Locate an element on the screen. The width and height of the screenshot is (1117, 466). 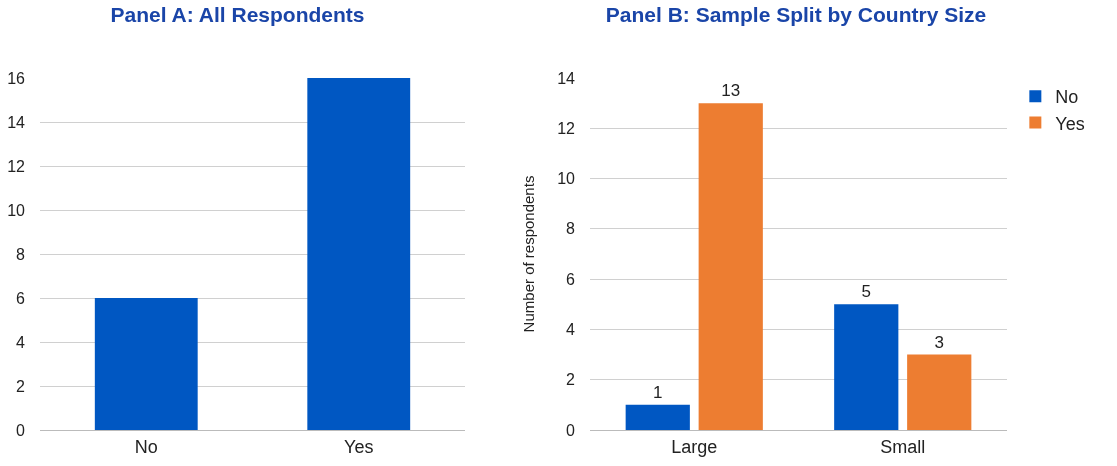
y-tick-label: 16 is located at coordinates (16, 78).